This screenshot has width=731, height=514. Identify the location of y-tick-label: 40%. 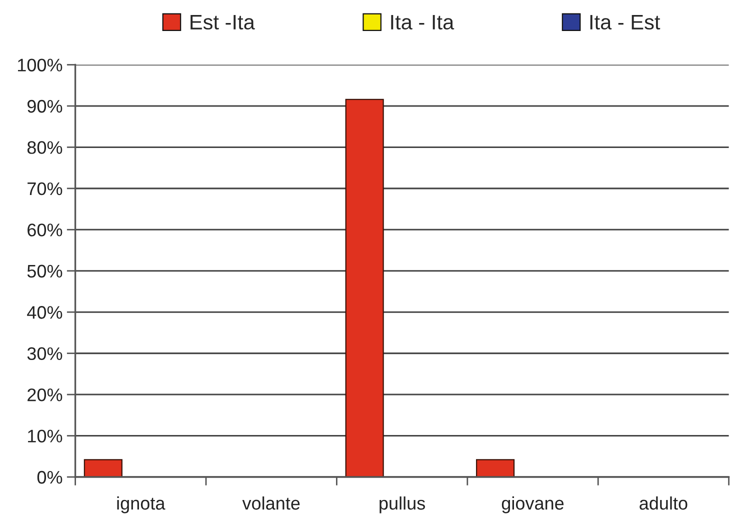
(44, 312).